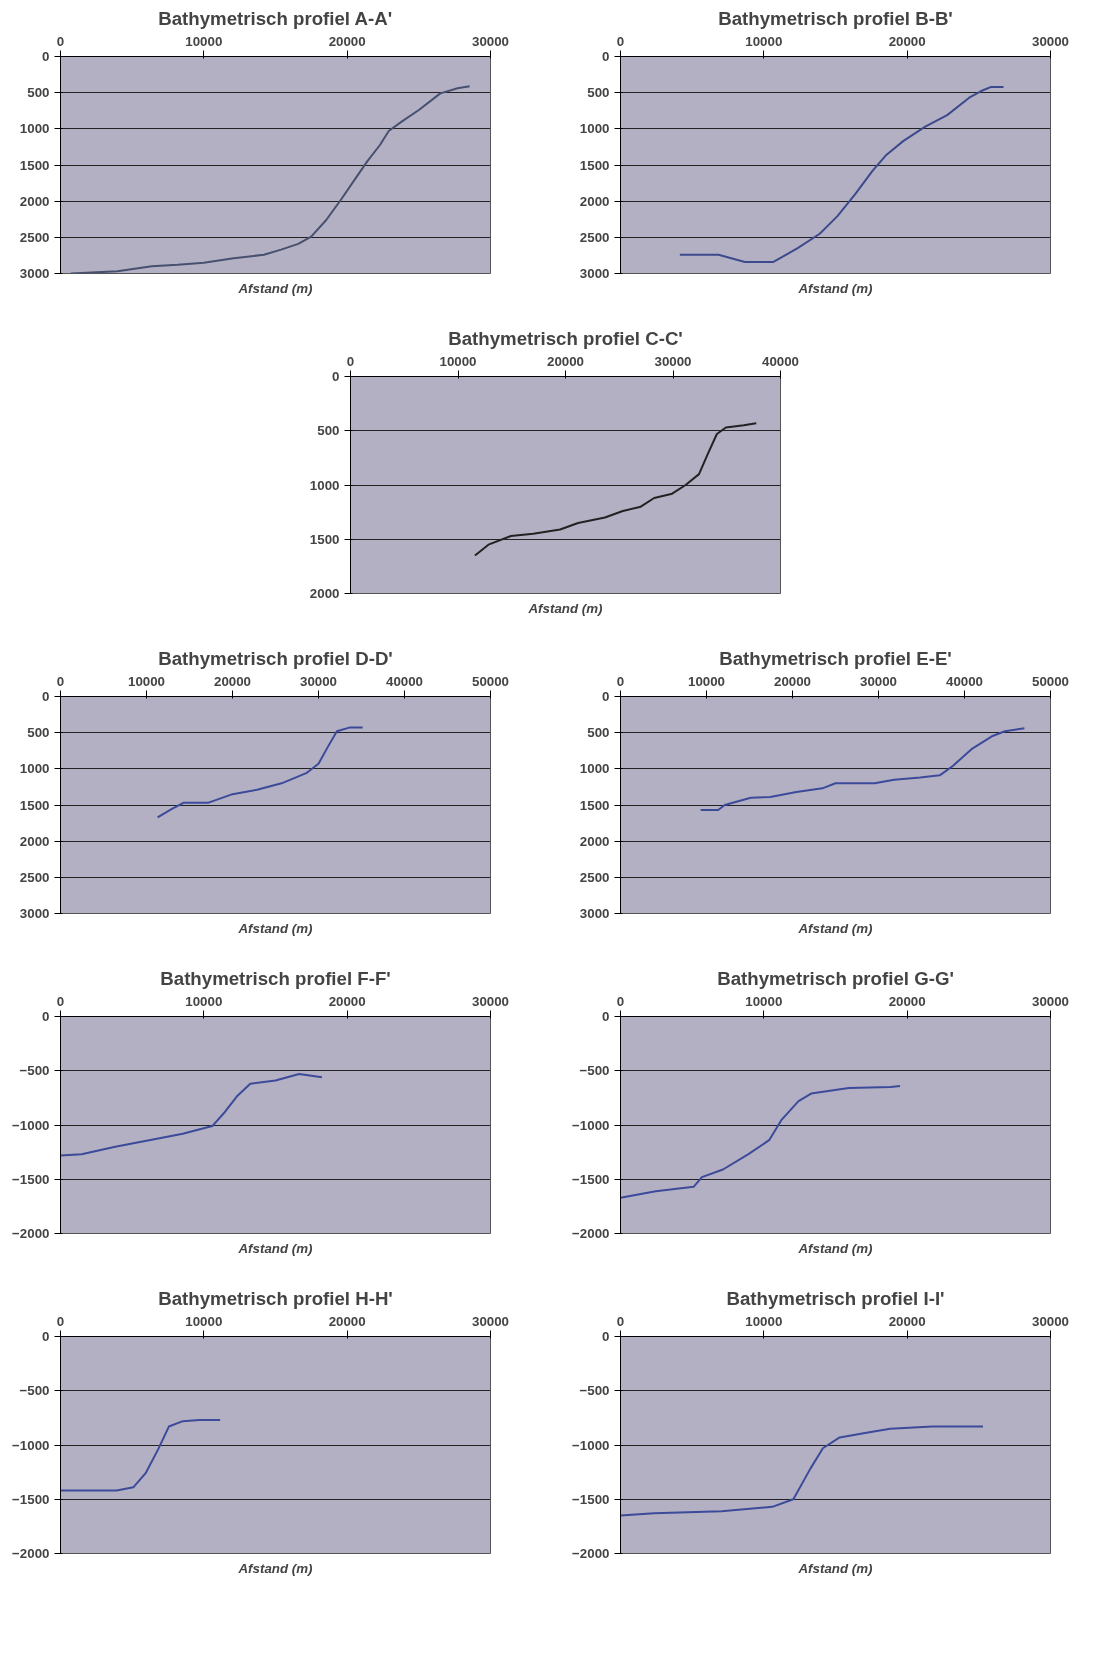 The height and width of the screenshot is (1665, 1120). What do you see at coordinates (275, 658) in the screenshot?
I see `chart-title: Bathymetrisch profiel D-D'` at bounding box center [275, 658].